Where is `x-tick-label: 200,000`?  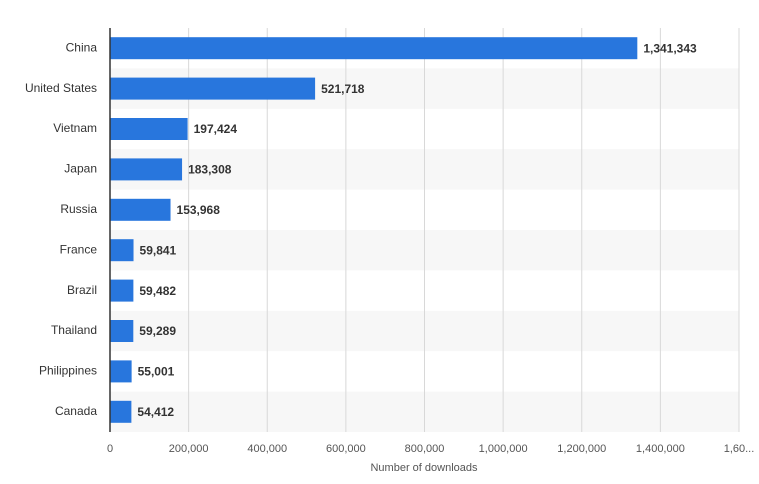
x-tick-label: 200,000 is located at coordinates (189, 449).